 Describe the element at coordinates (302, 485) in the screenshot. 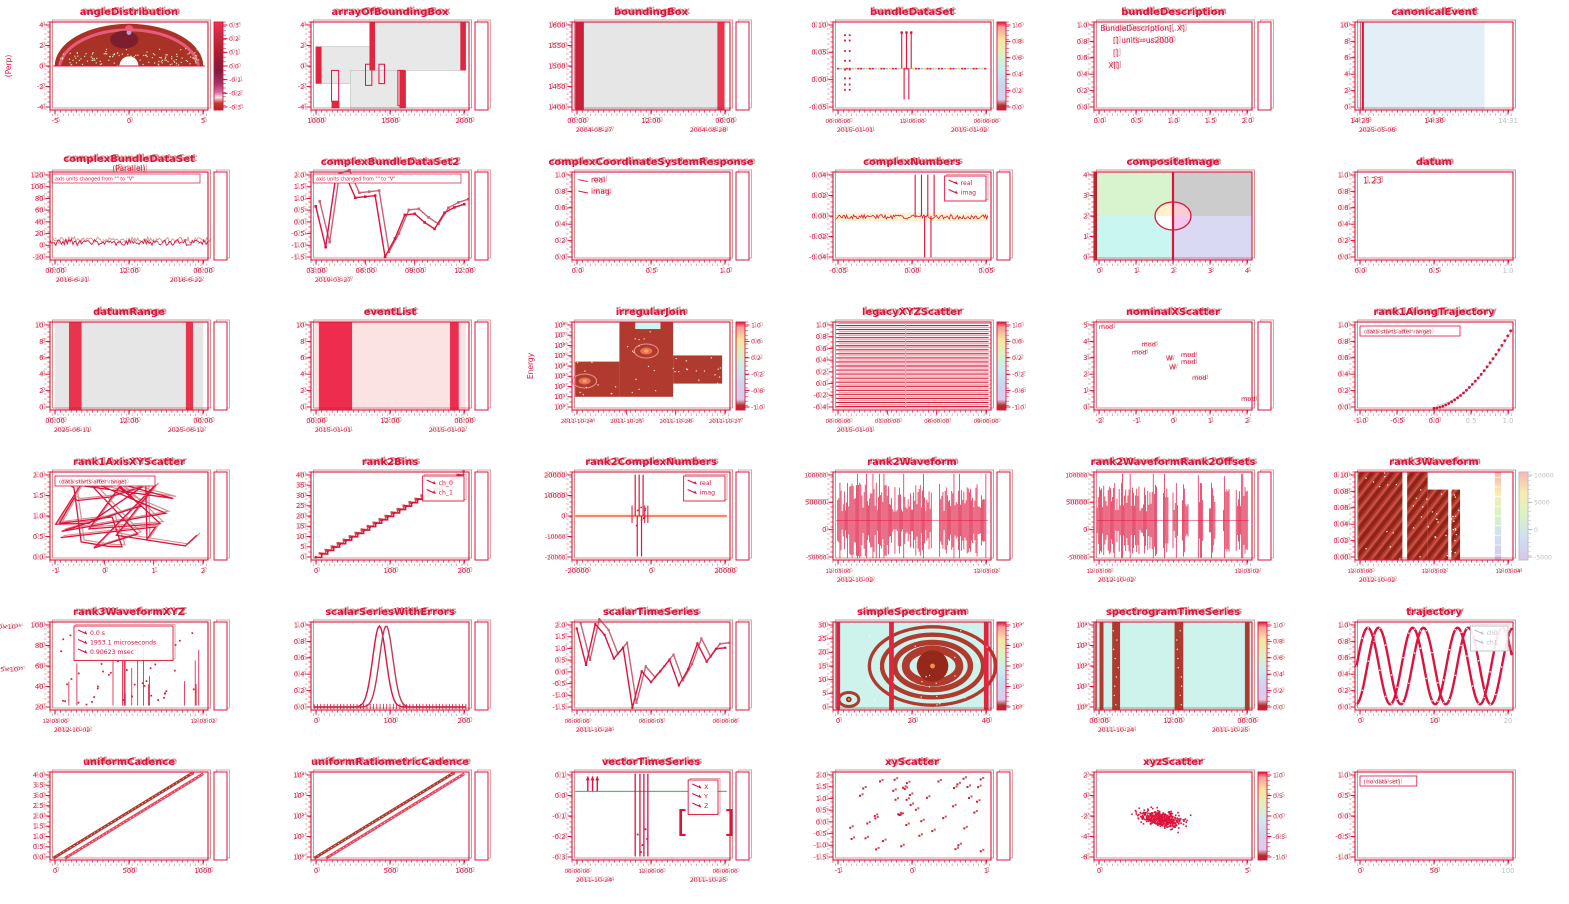

I see `svg-text: 35` at that location.